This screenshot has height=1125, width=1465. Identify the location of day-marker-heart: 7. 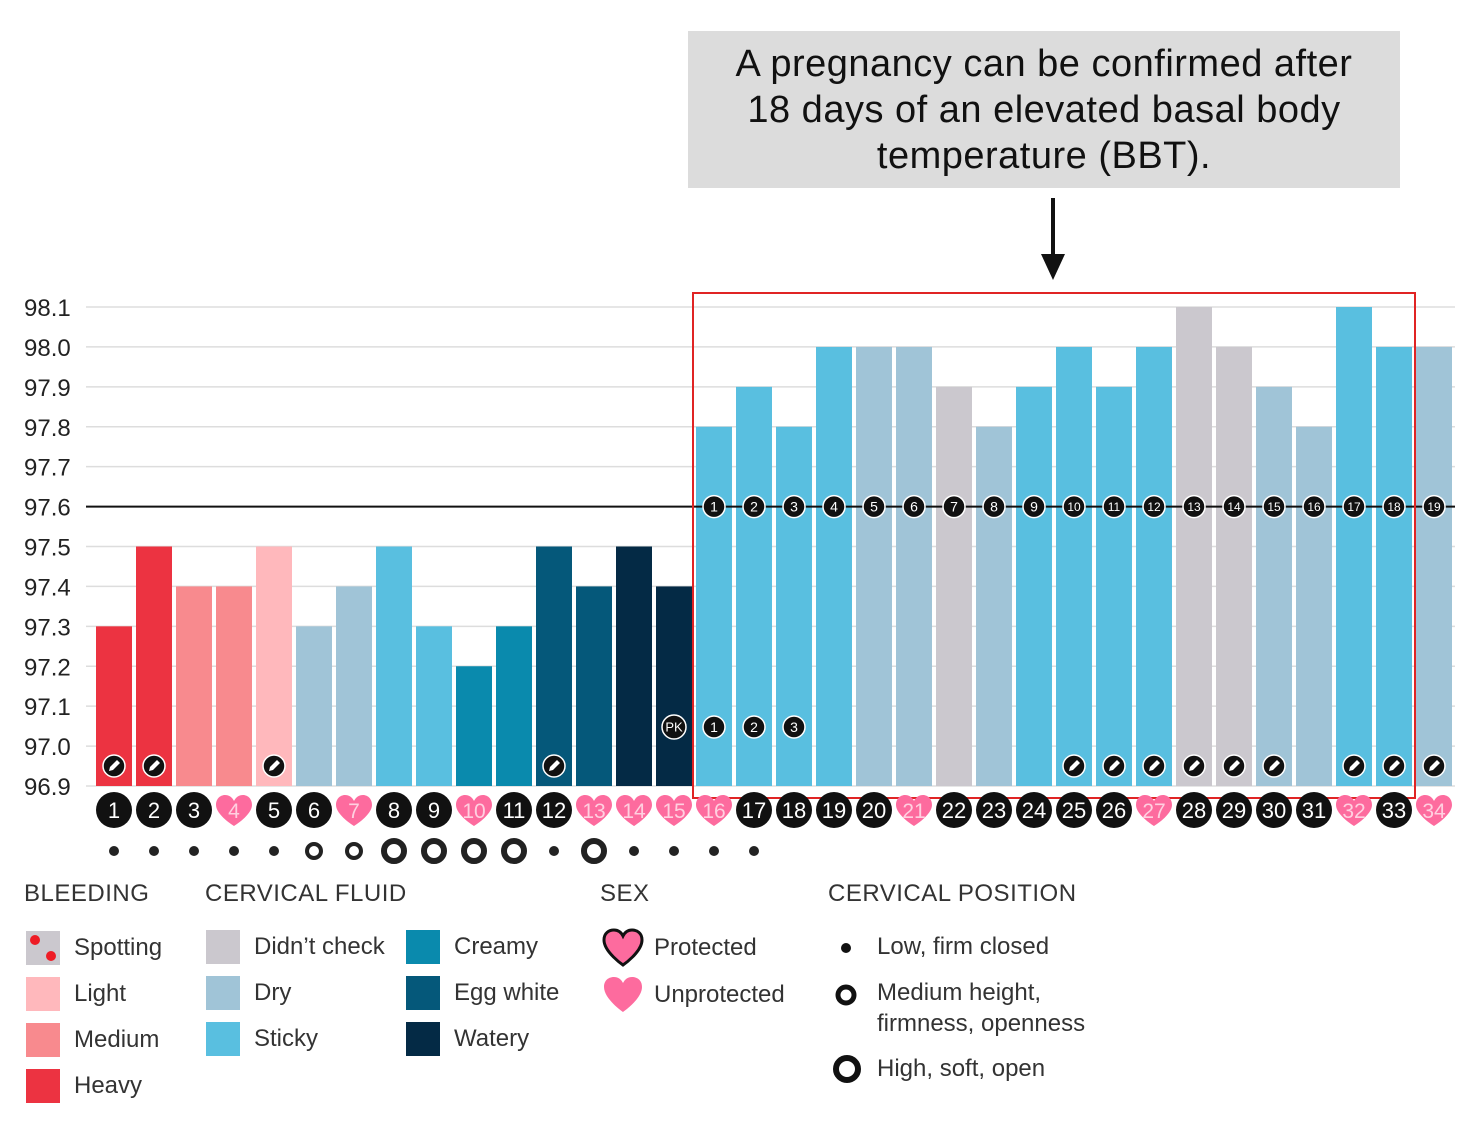
(354, 810).